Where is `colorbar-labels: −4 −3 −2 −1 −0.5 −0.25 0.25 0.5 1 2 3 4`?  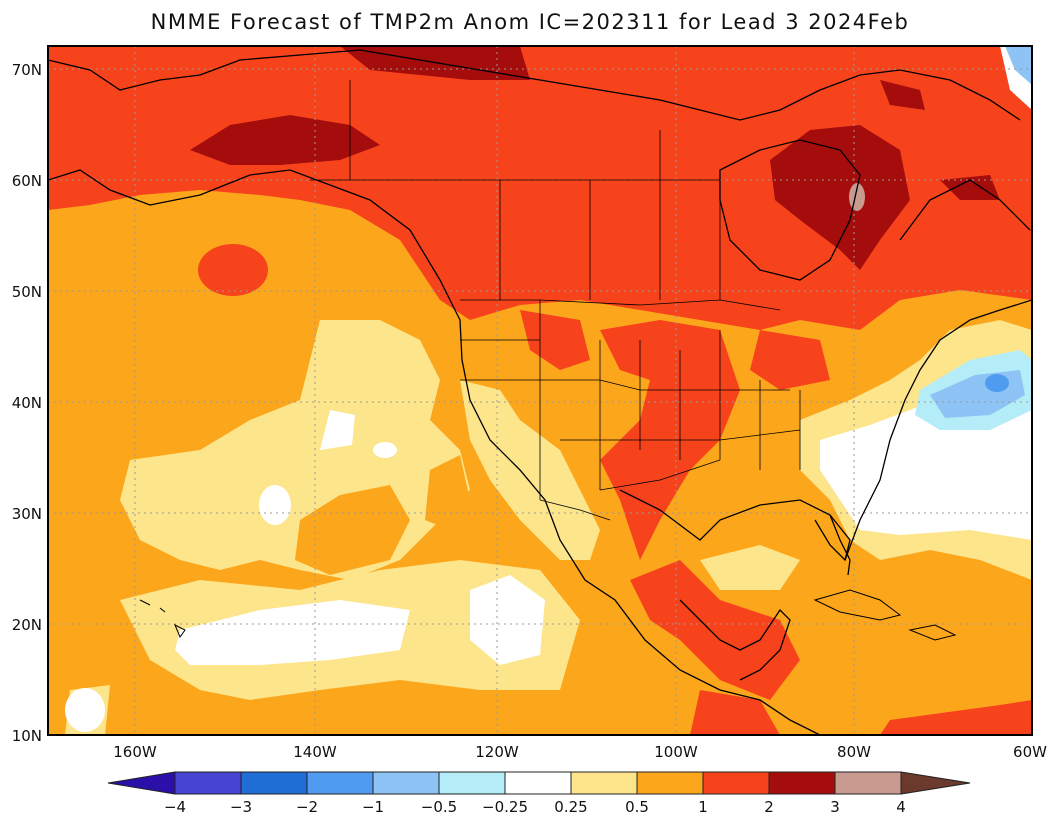 colorbar-labels: −4 −3 −2 −1 −0.5 −0.25 0.25 0.5 1 2 3 4 is located at coordinates (535, 807).